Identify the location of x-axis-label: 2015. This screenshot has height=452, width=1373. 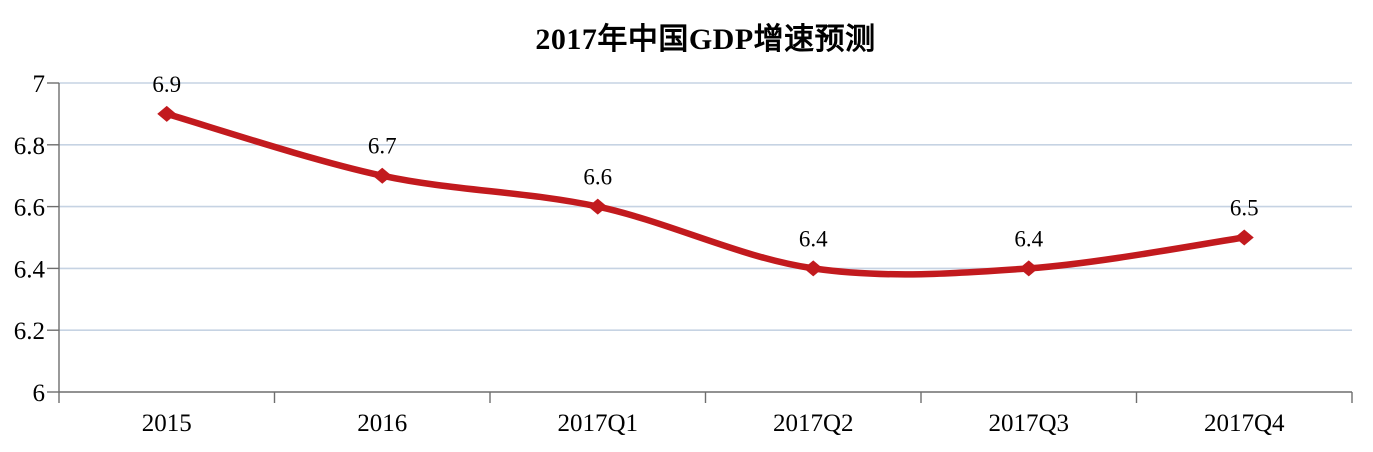
(167, 423).